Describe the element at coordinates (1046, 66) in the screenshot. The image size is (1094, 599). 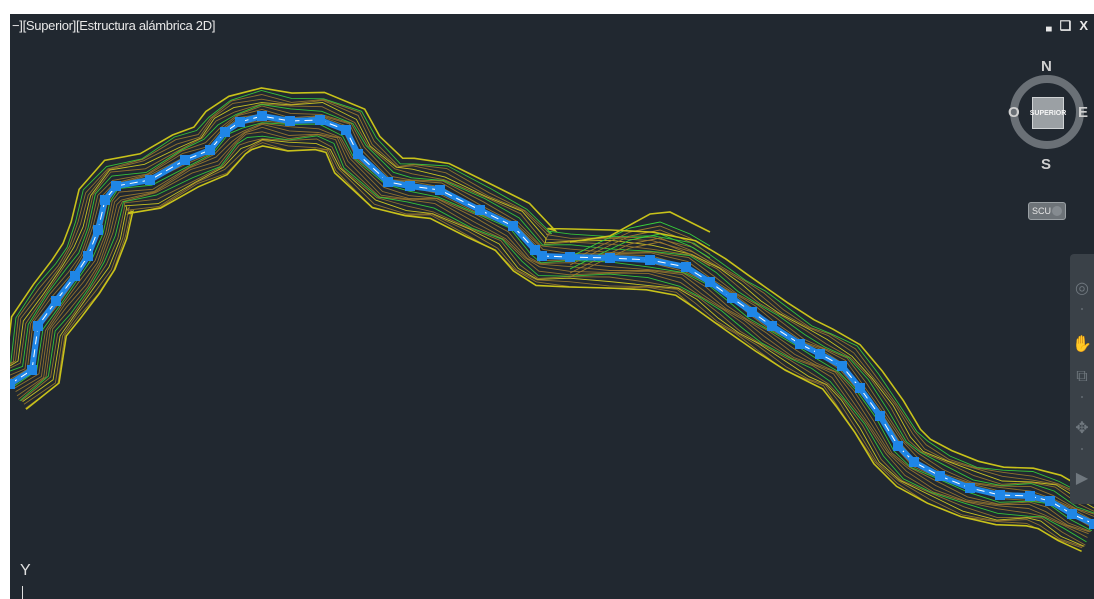
I see `compass-north: N` at that location.